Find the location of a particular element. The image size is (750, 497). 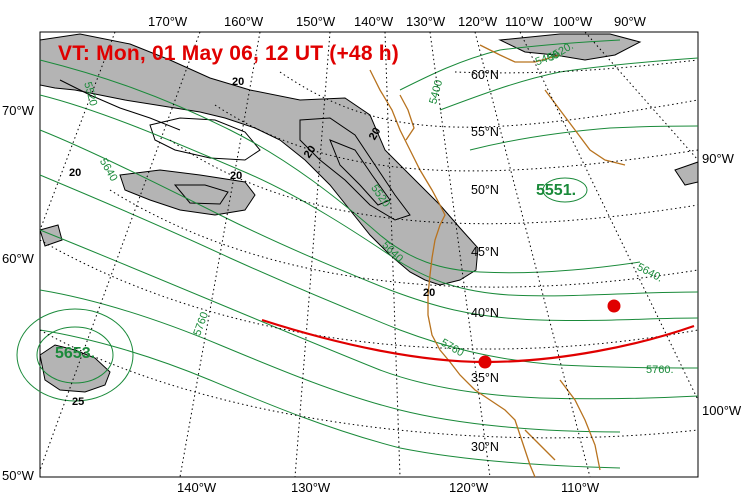

lon-top-label: 120°W is located at coordinates (478, 21).